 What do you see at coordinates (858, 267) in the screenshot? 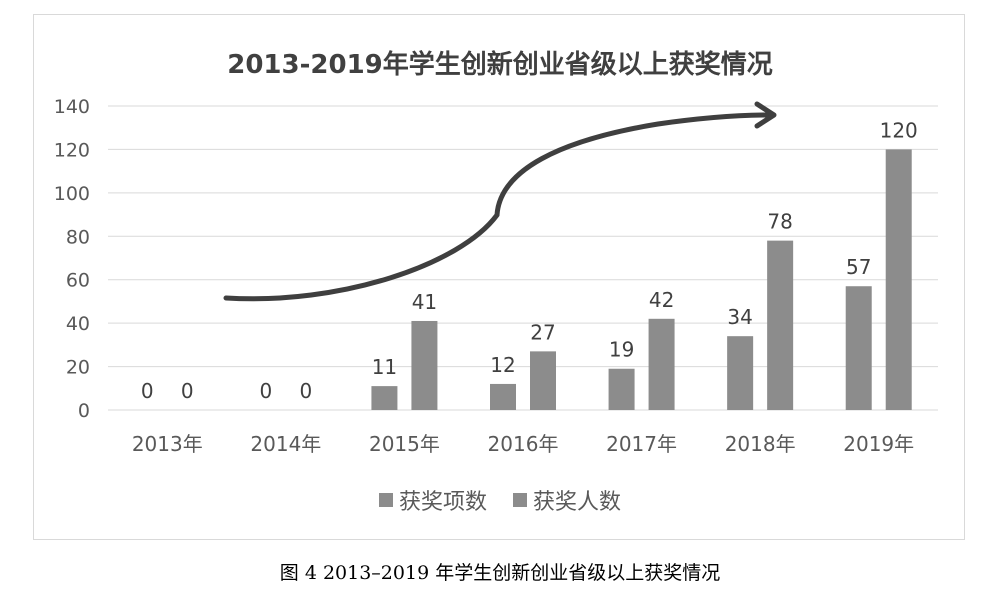
I see `data-label-award-count: 57` at bounding box center [858, 267].